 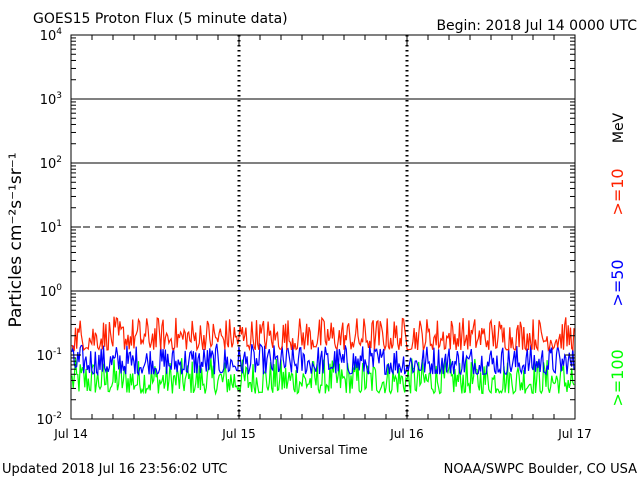 I want to click on x-tick-label-2: Jul 16, so click(x=406, y=434).